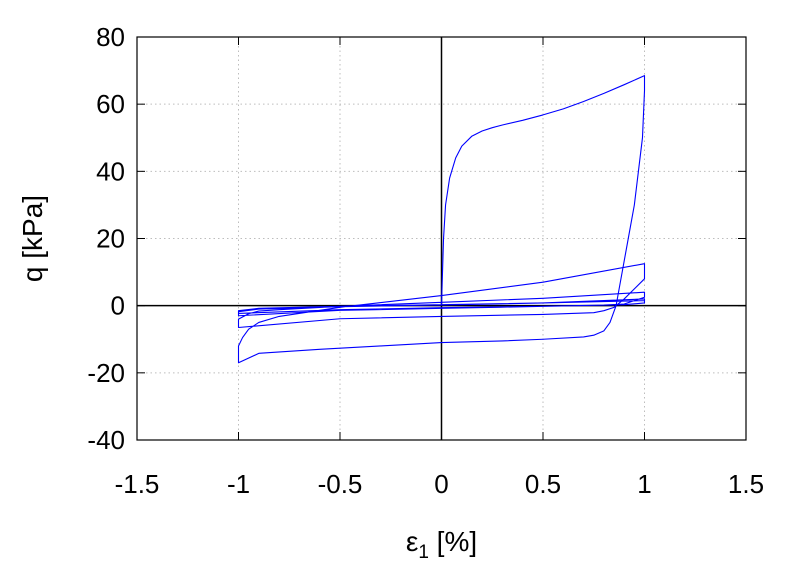  Describe the element at coordinates (644, 484) in the screenshot. I see `x-tick-label: 1` at that location.